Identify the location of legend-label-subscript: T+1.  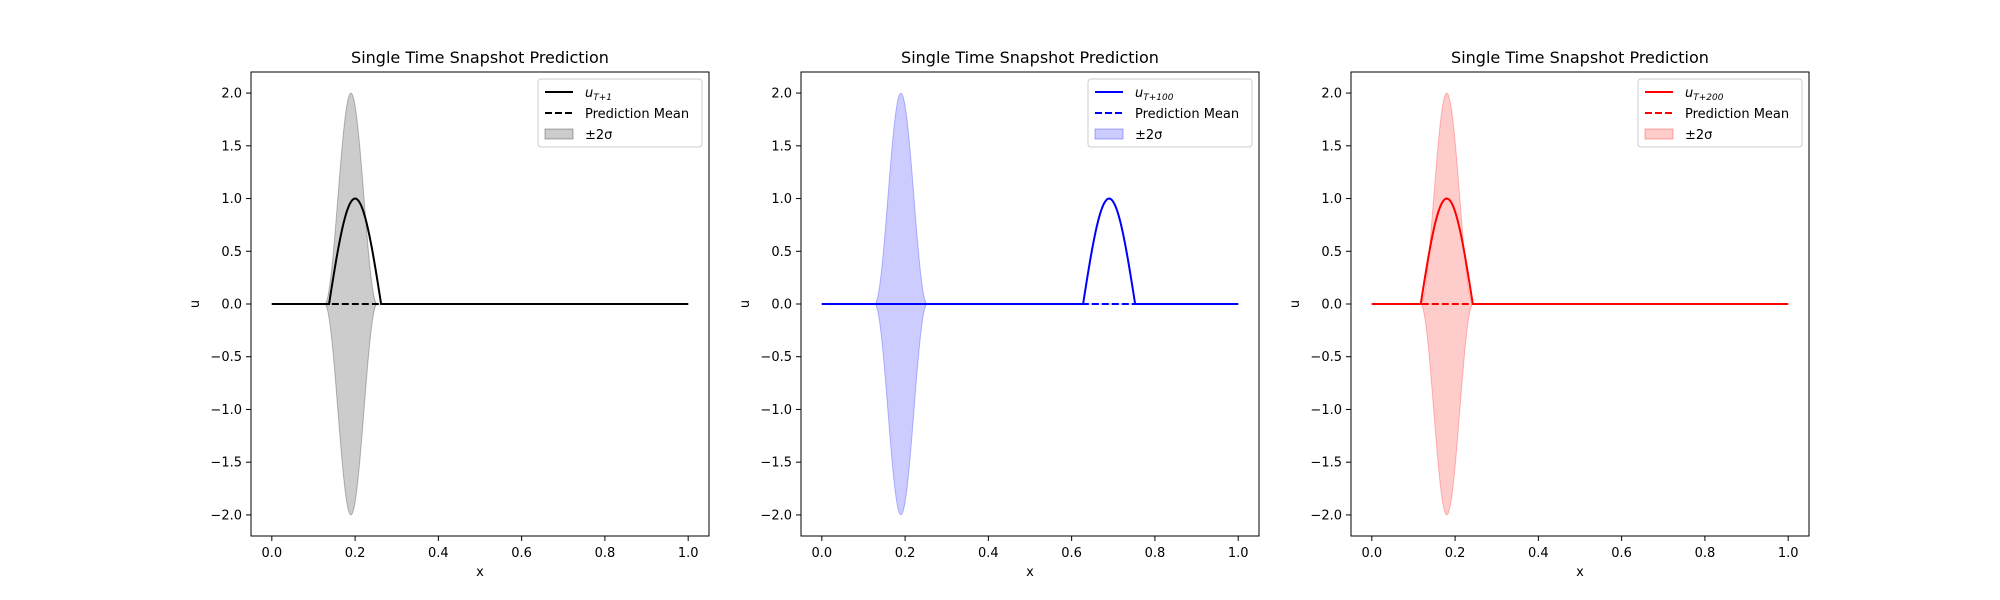
(602, 98).